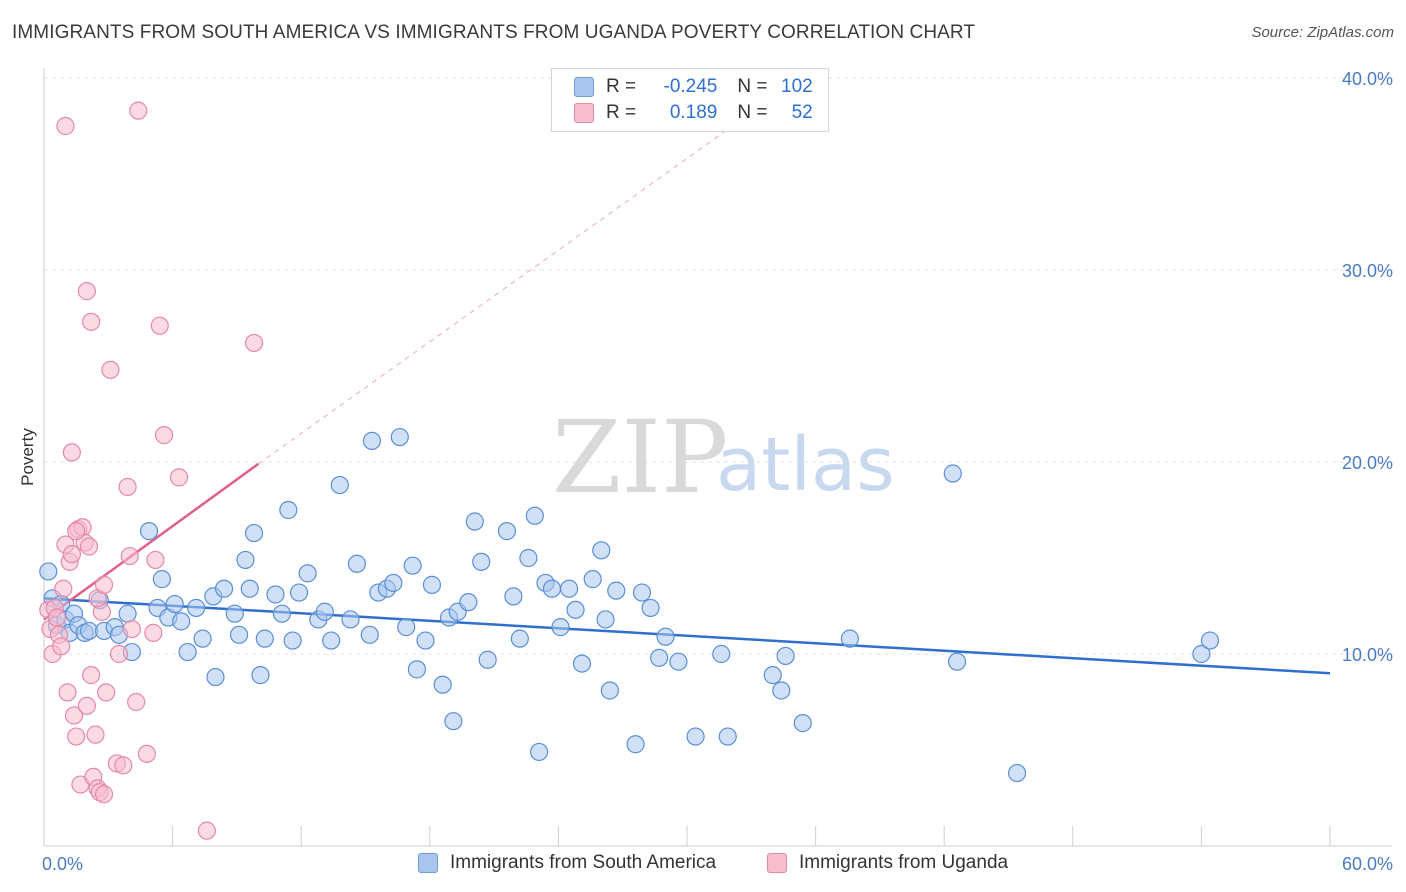 Image resolution: width=1406 pixels, height=892 pixels. Describe the element at coordinates (1367, 655) in the screenshot. I see `y-tick-label: 10.0%` at that location.